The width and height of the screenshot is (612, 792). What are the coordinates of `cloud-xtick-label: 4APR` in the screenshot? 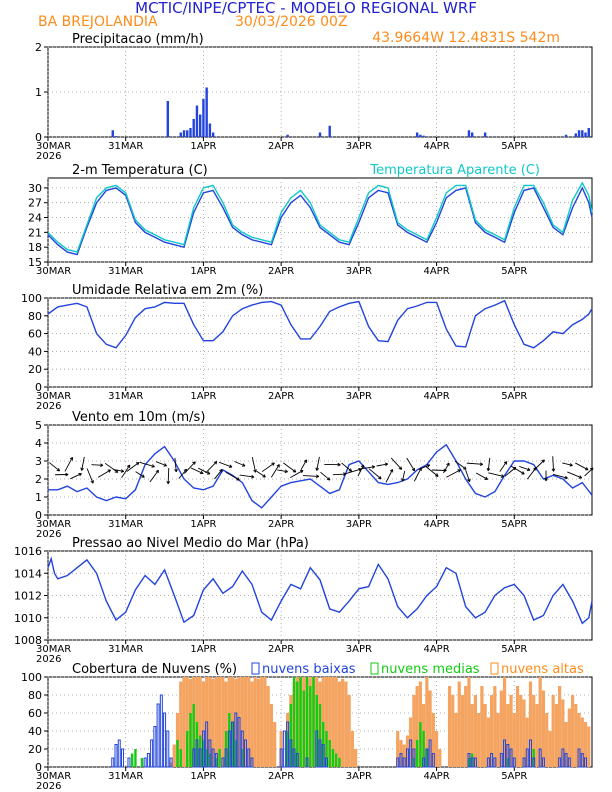 It's located at (436, 776).